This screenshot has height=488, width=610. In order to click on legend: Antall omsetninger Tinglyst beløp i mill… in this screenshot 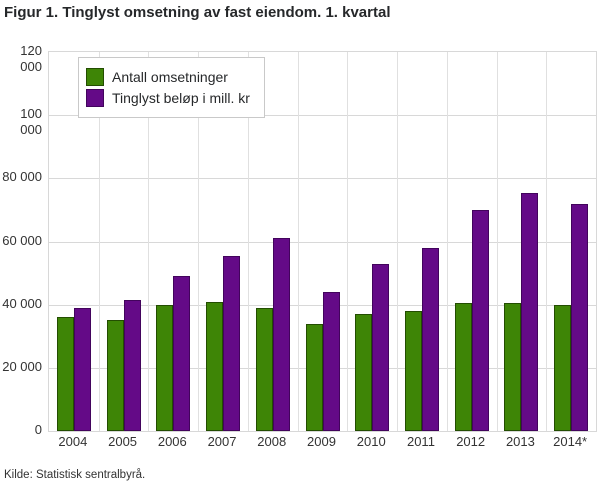, I will do `click(171, 87)`.